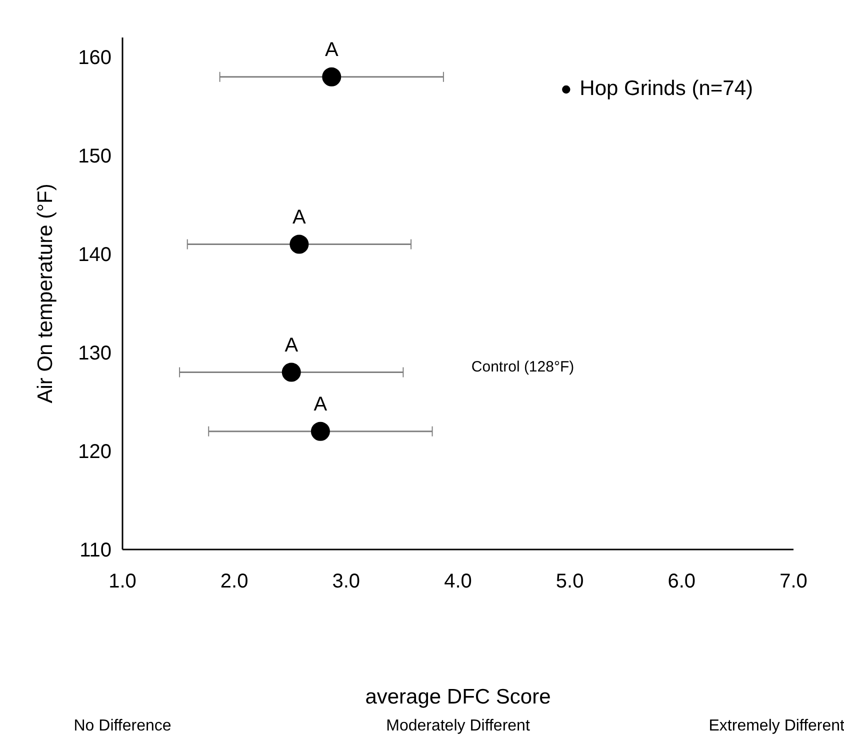 The height and width of the screenshot is (737, 844). Describe the element at coordinates (776, 726) in the screenshot. I see `text: Extremely Different` at that location.